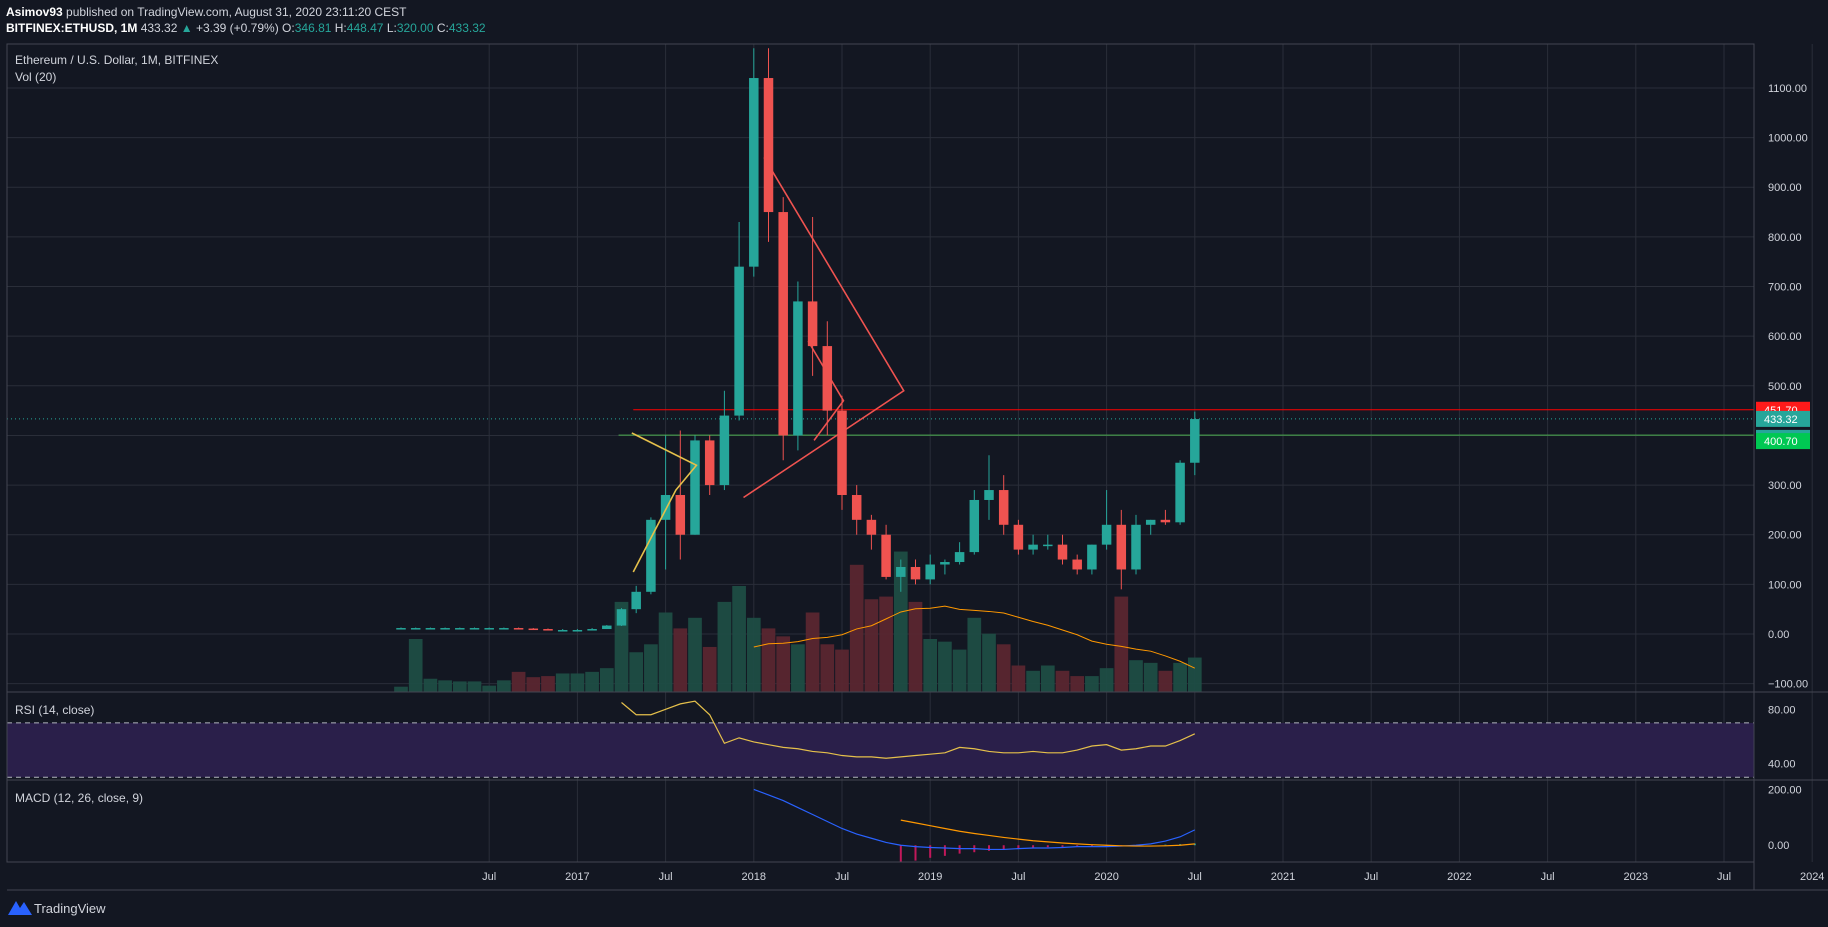 The image size is (1828, 927). Describe the element at coordinates (34, 12) in the screenshot. I see `author-name: Asimov93` at that location.